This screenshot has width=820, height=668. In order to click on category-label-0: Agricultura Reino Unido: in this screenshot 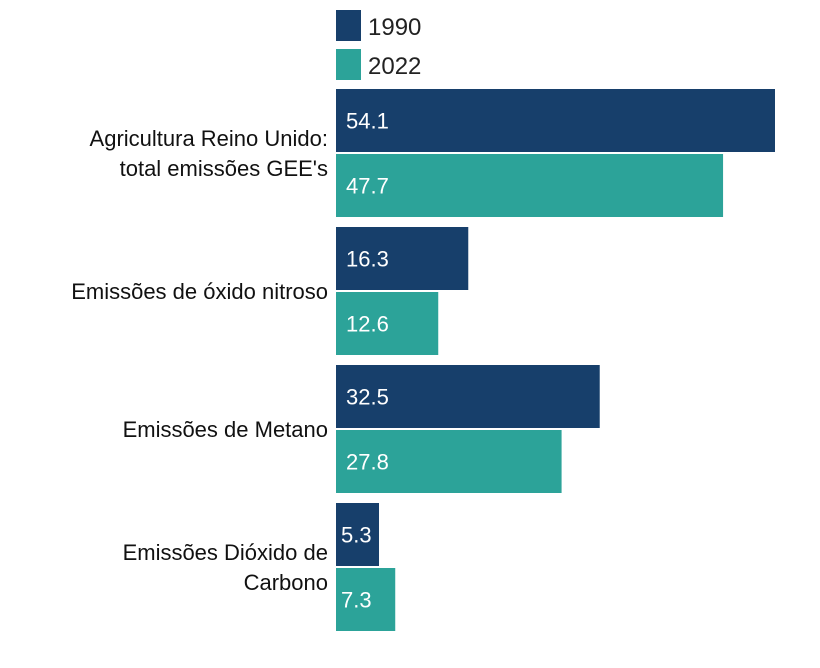, I will do `click(209, 138)`.